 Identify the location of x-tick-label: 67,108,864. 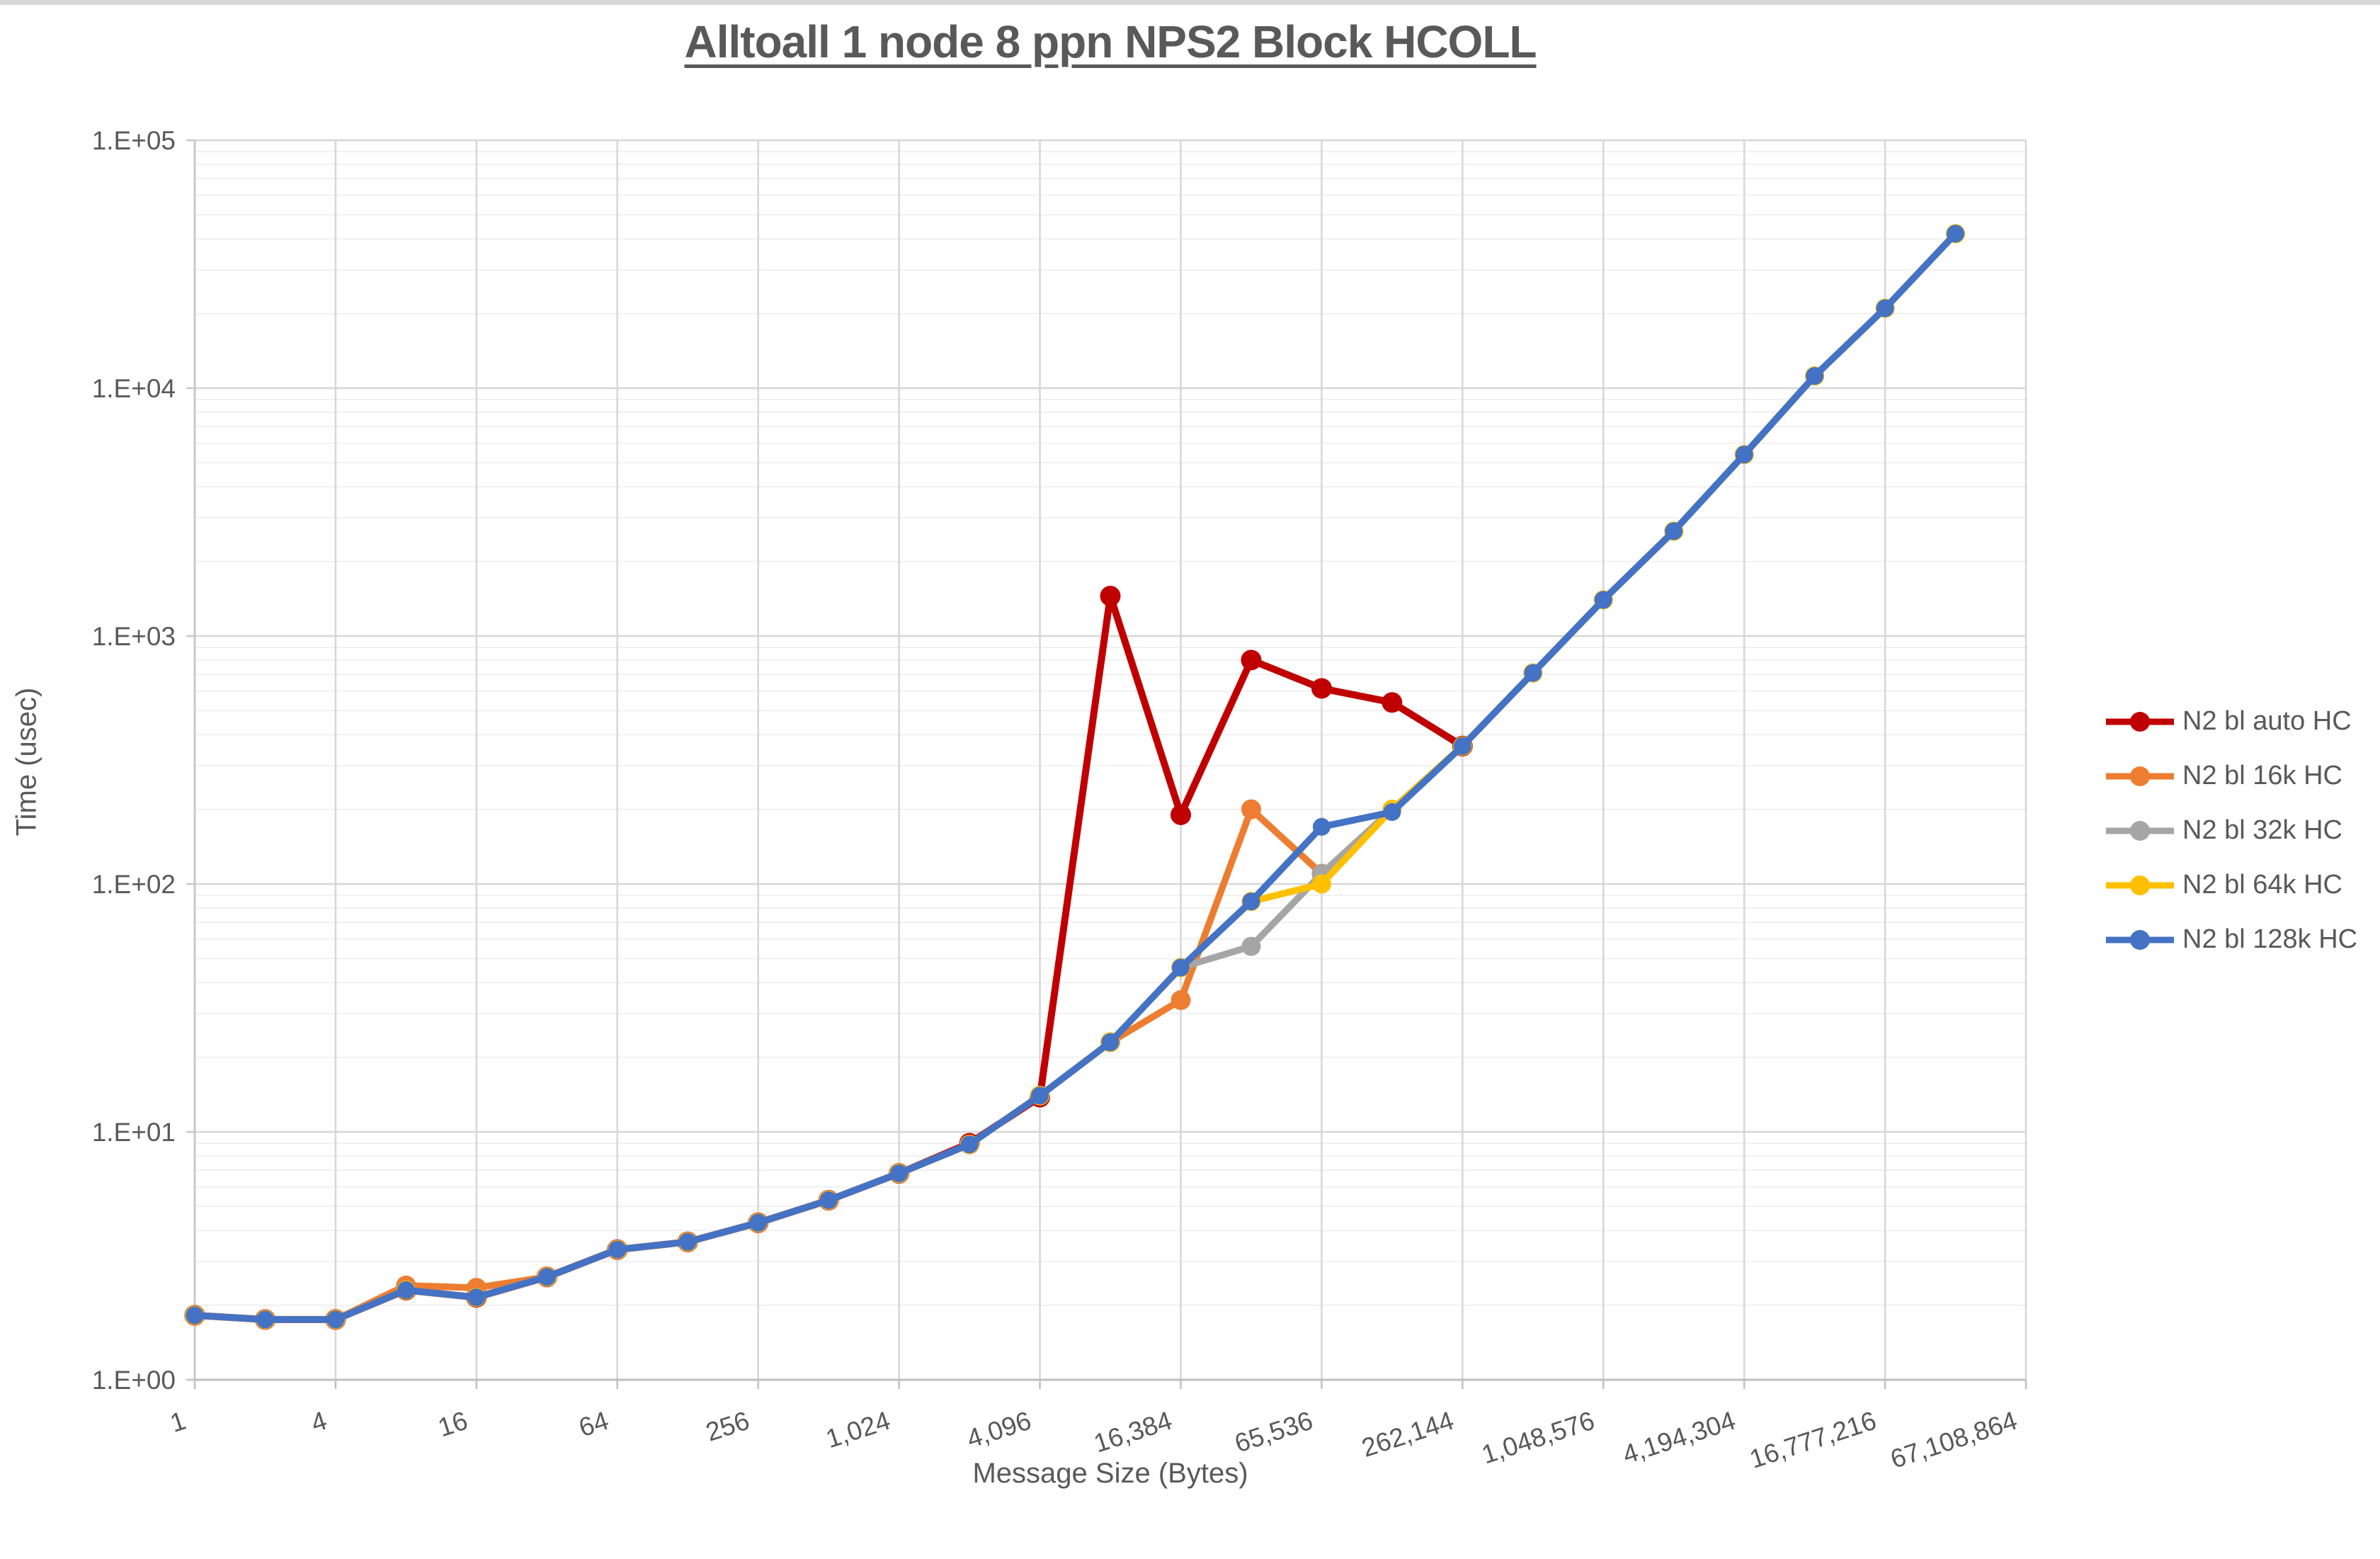
(1954, 1440).